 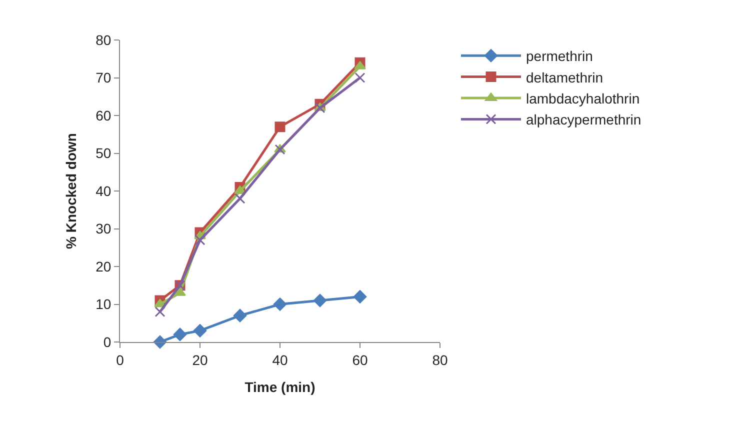 I want to click on y-tick-label: 80, so click(x=104, y=40).